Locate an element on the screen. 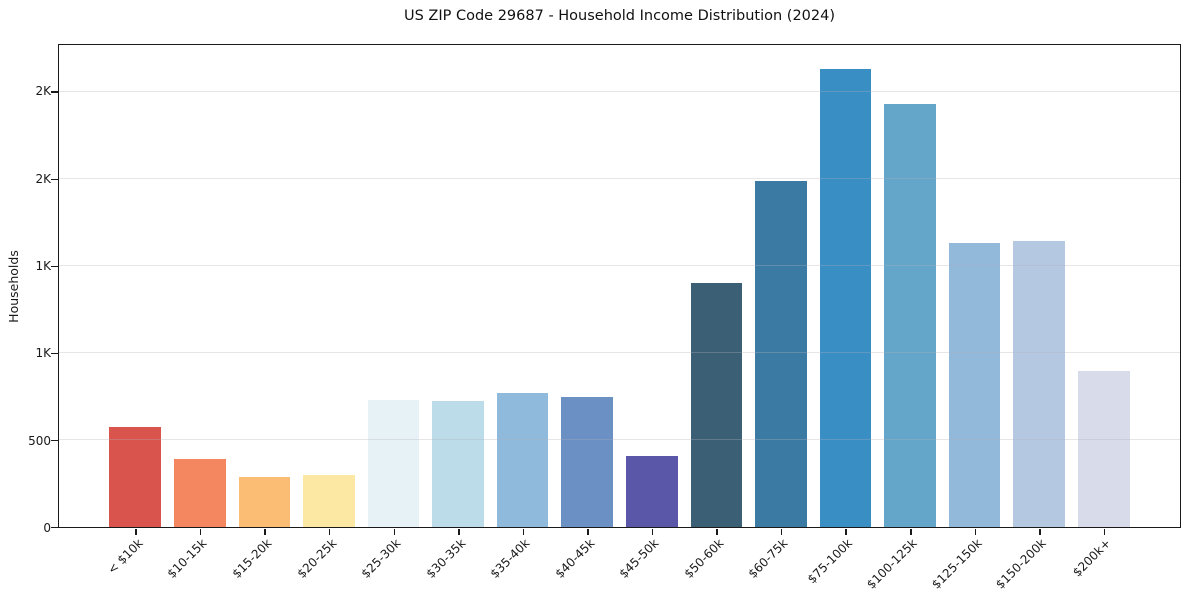  bar-slot: $125-150k is located at coordinates (968, 318).